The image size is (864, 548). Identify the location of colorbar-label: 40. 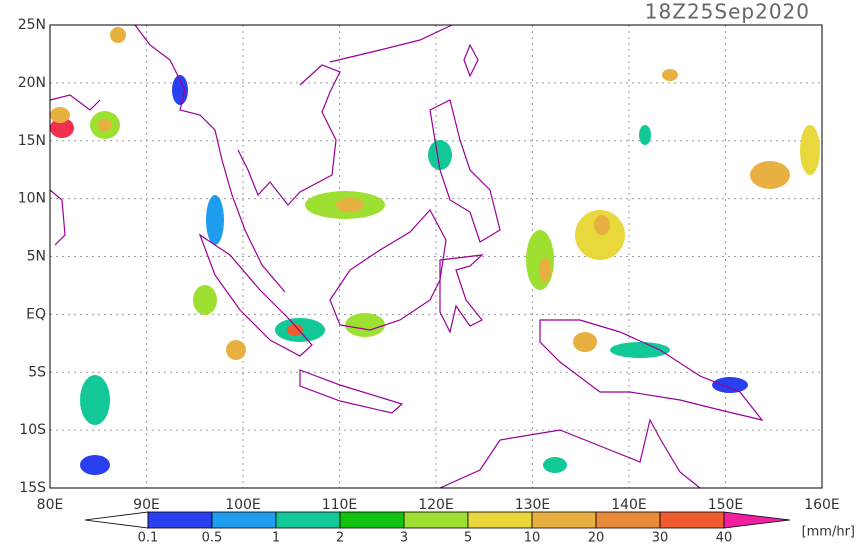
(724, 538).